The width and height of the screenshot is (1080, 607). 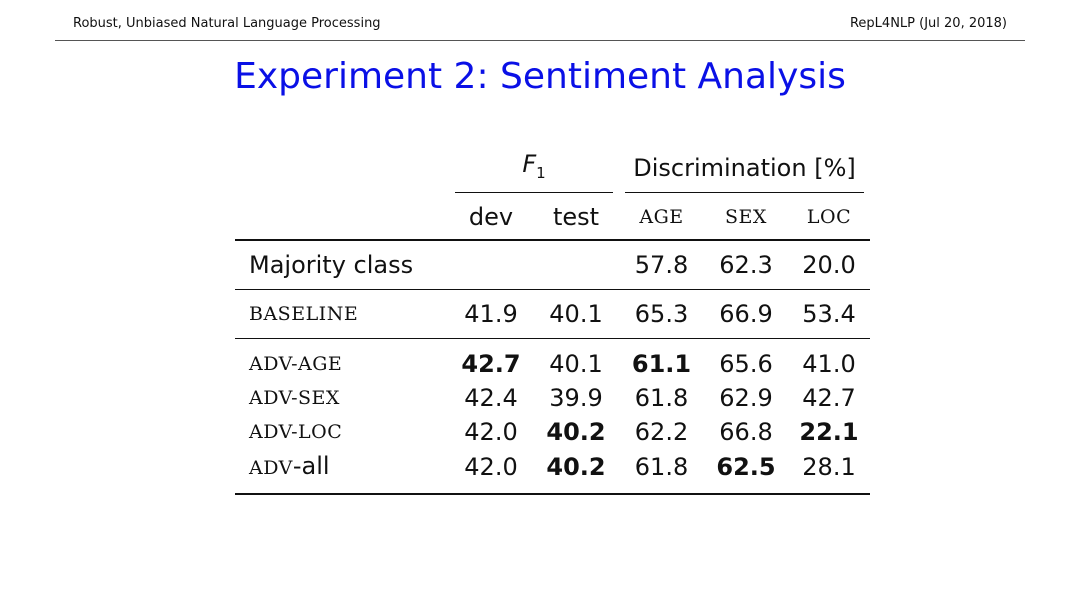 I want to click on slide-title: Experiment 2: Sentiment Analysis, so click(x=540, y=76).